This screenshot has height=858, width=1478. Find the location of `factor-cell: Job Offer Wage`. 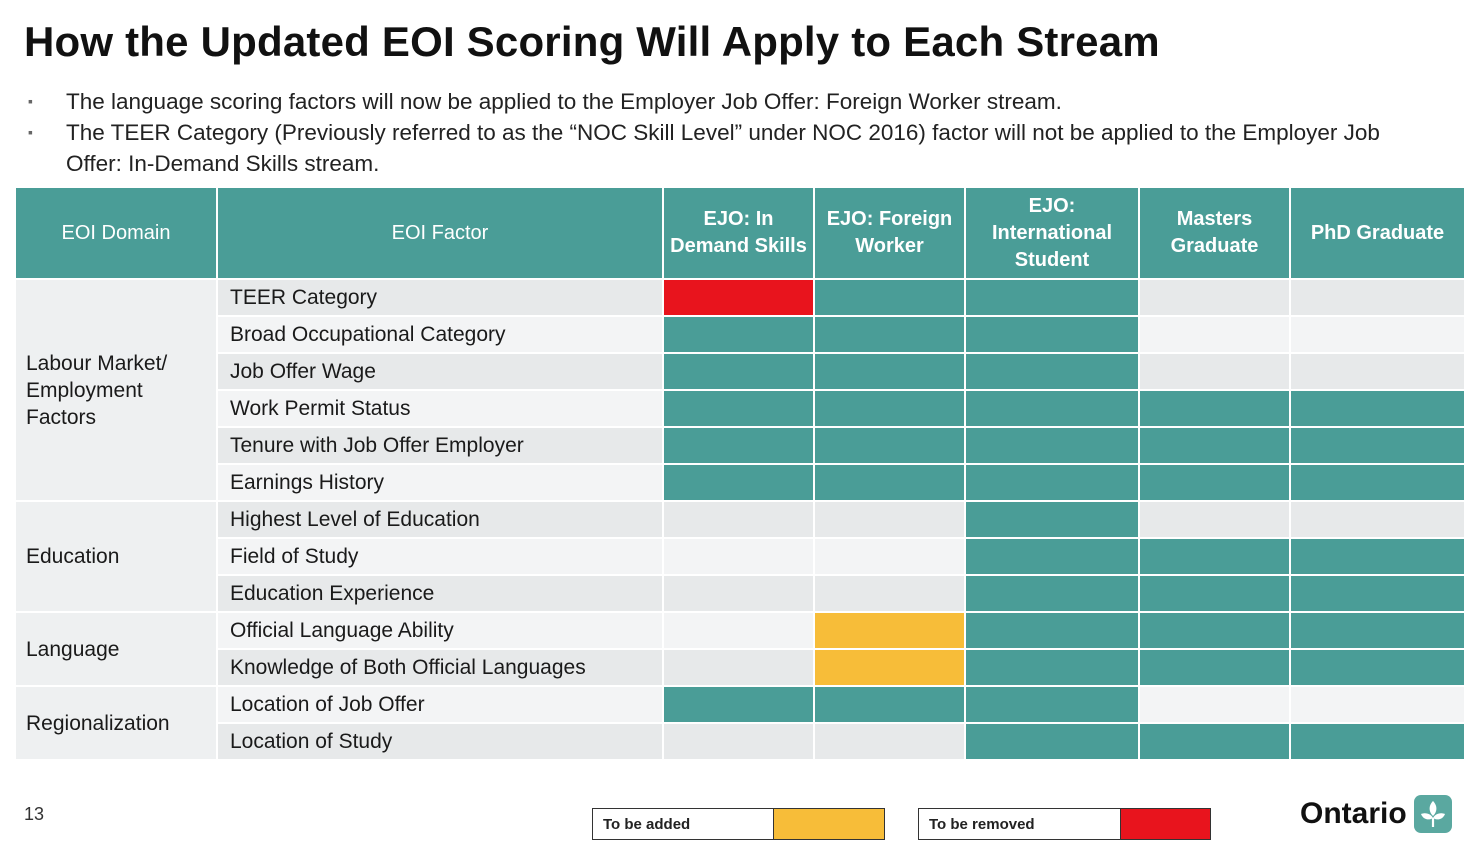

factor-cell: Job Offer Wage is located at coordinates (440, 371).